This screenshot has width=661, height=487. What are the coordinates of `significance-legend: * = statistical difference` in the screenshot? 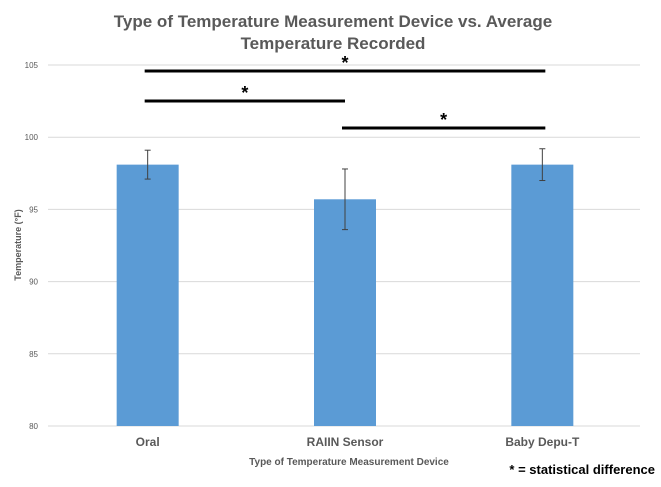 It's located at (582, 469).